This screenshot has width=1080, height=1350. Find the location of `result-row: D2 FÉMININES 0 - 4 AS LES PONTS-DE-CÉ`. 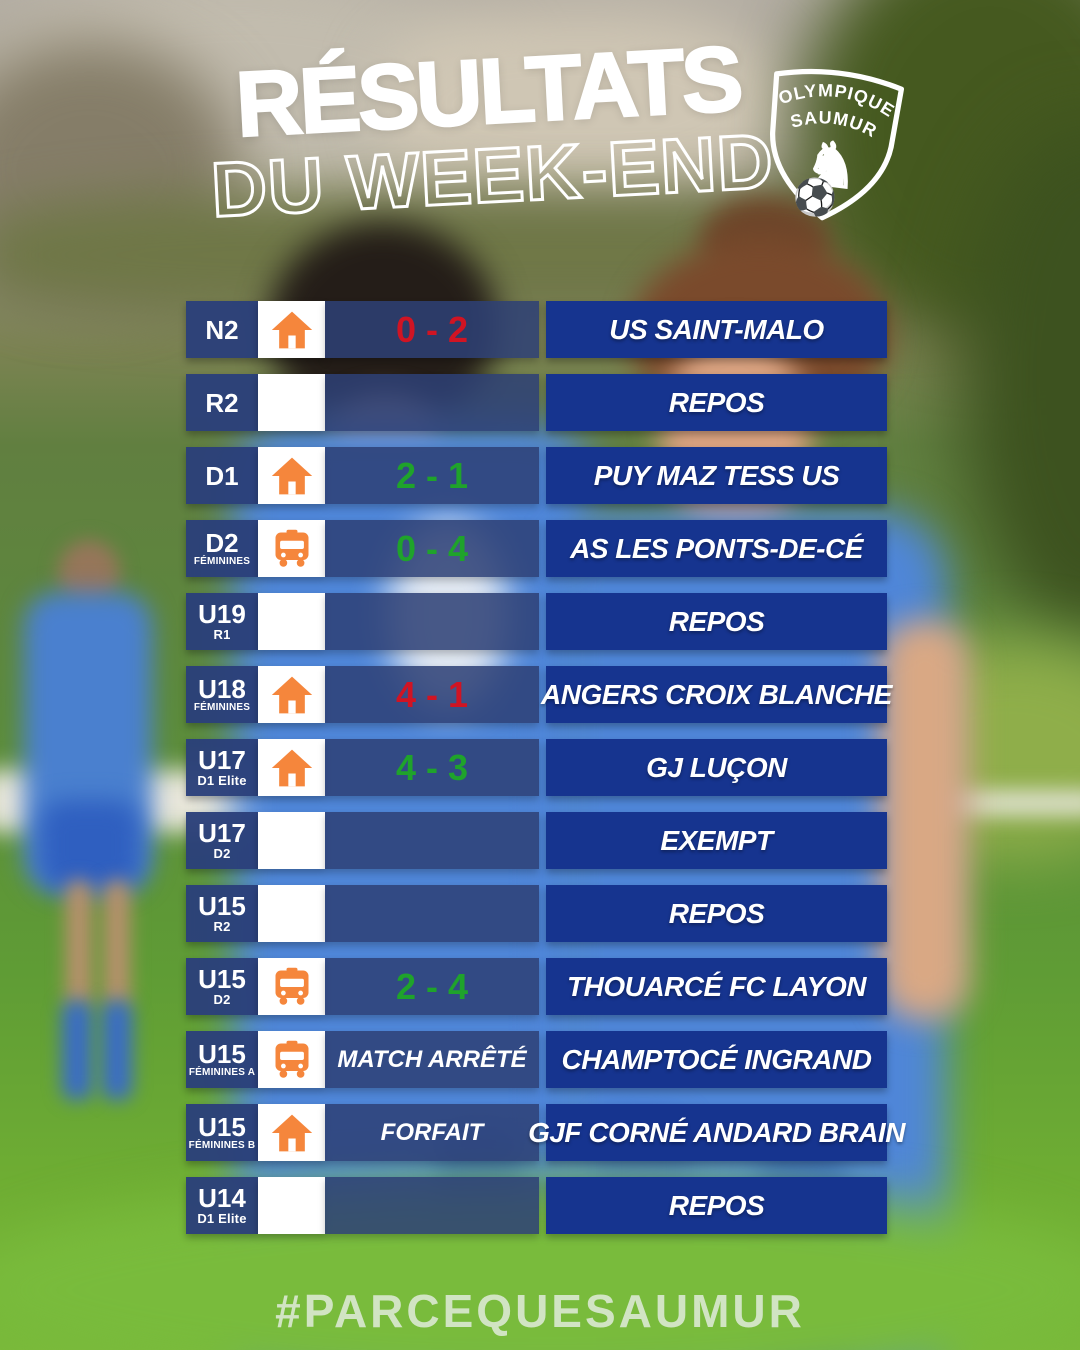

result-row: D2 FÉMININES 0 - 4 AS LES PONTS-DE-CÉ is located at coordinates (540, 548).